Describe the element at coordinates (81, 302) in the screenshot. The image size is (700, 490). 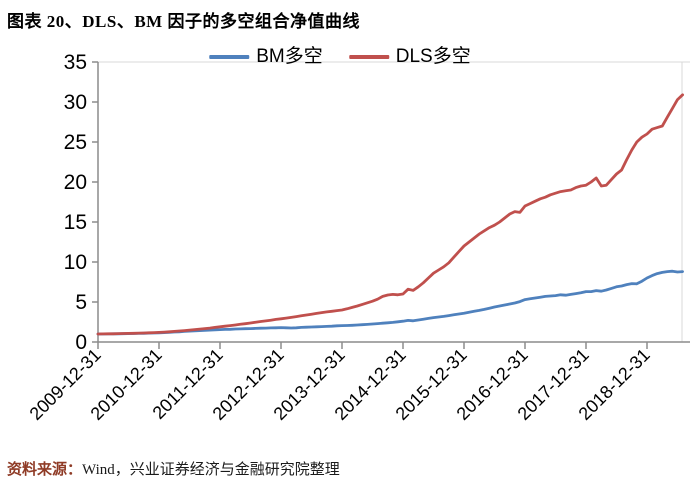
I see `svg-text: 5` at that location.